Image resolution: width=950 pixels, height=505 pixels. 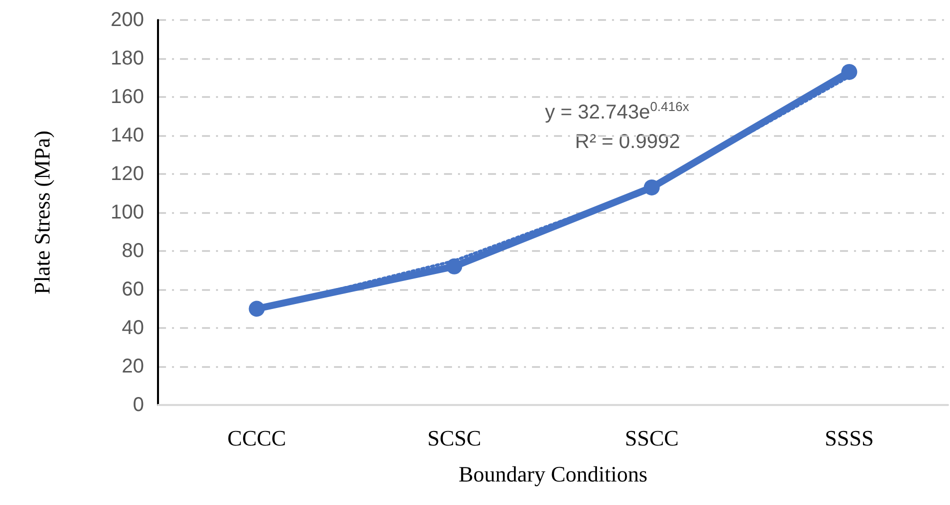 What do you see at coordinates (127, 59) in the screenshot?
I see `y-tick-label: 180` at bounding box center [127, 59].